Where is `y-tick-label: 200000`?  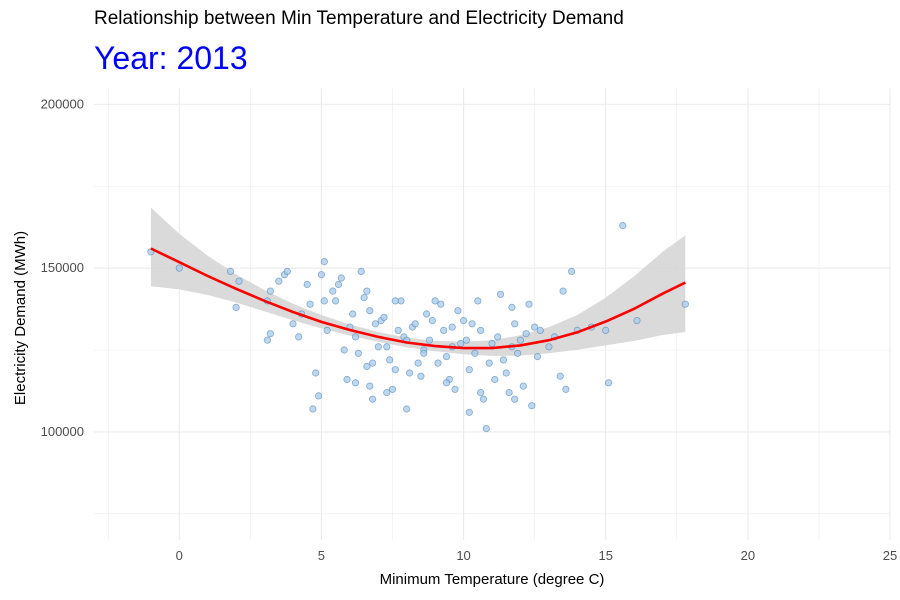
y-tick-label: 200000 is located at coordinates (62, 103).